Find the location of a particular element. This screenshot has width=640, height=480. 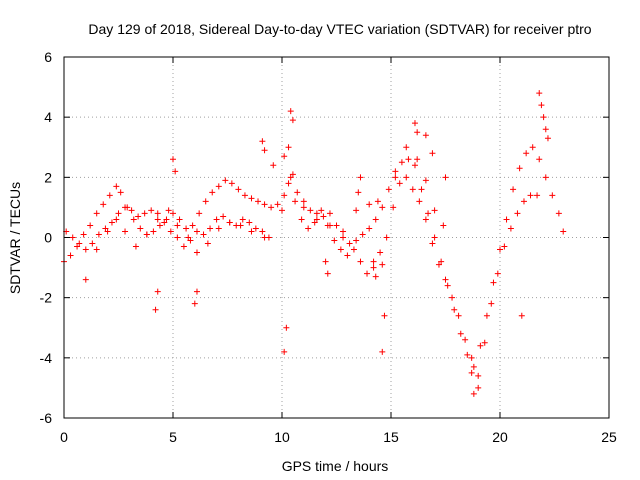

x-tick-label: 20 is located at coordinates (500, 437).